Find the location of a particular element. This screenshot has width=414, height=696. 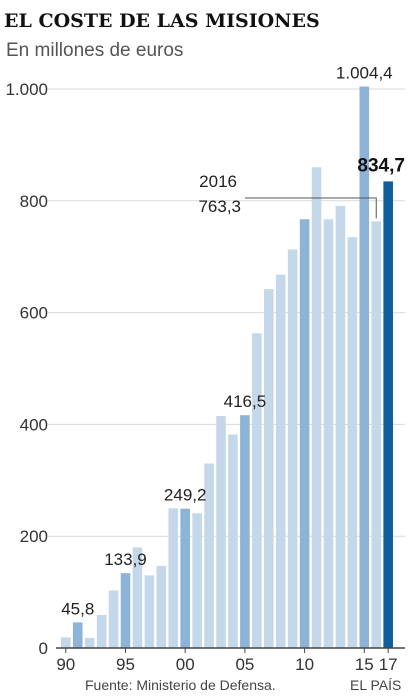

bar-1999 is located at coordinates (173, 578).